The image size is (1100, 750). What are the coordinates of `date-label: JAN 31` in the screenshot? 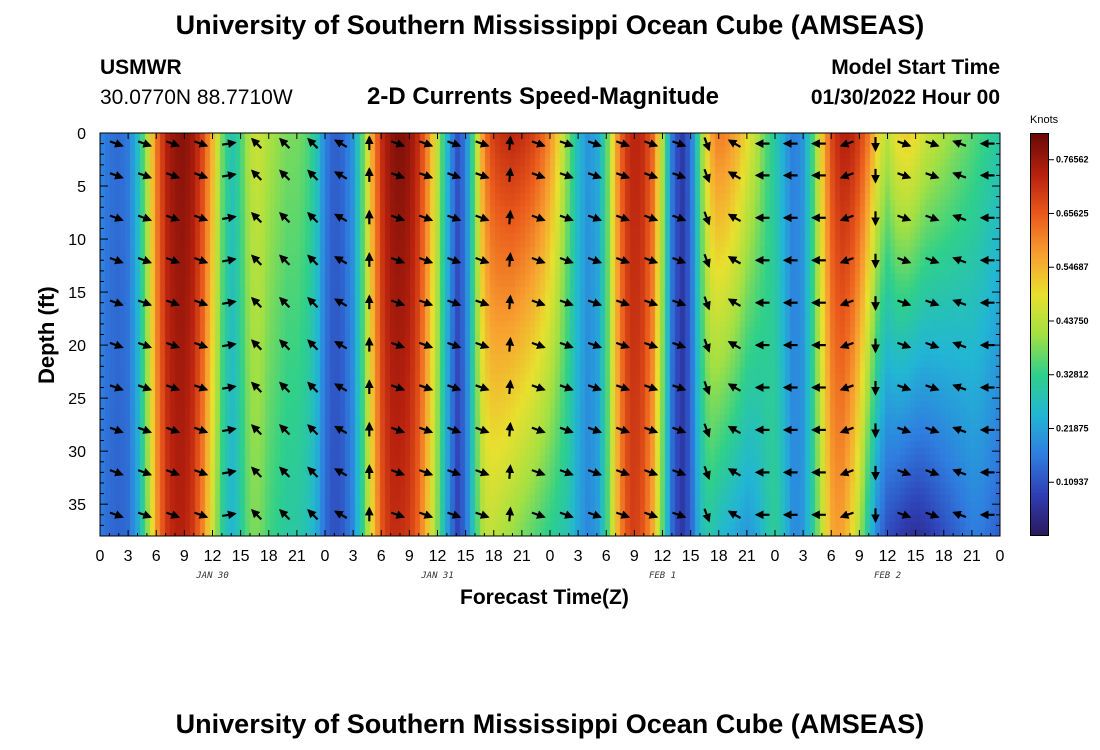 It's located at (437, 576).